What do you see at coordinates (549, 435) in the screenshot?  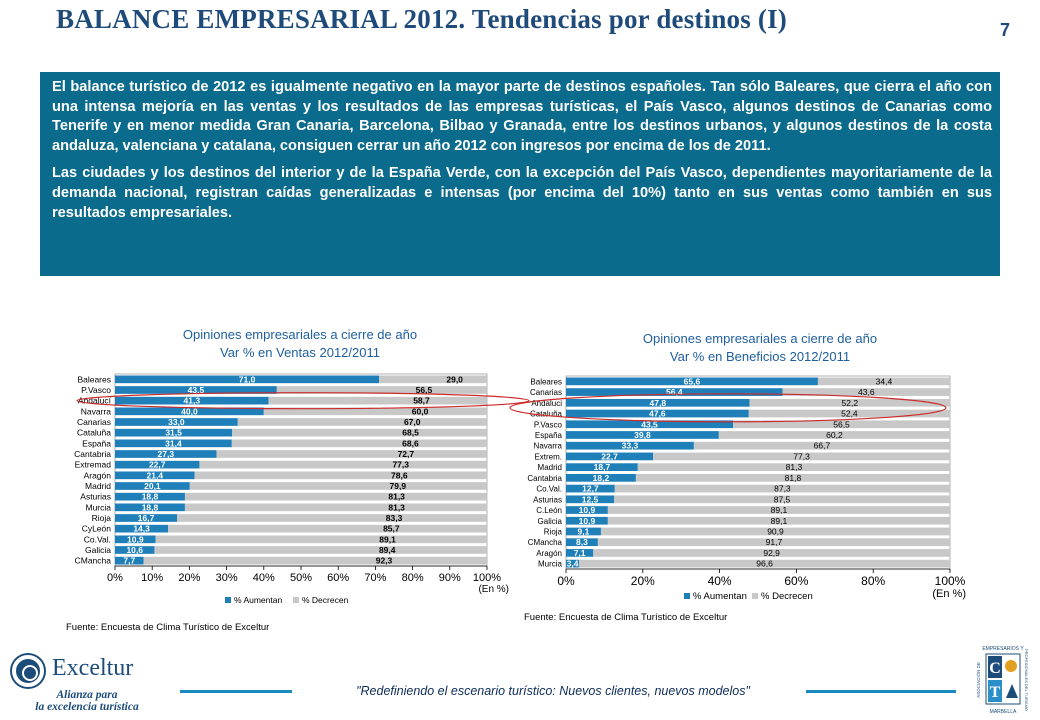 I see `category-label: España` at bounding box center [549, 435].